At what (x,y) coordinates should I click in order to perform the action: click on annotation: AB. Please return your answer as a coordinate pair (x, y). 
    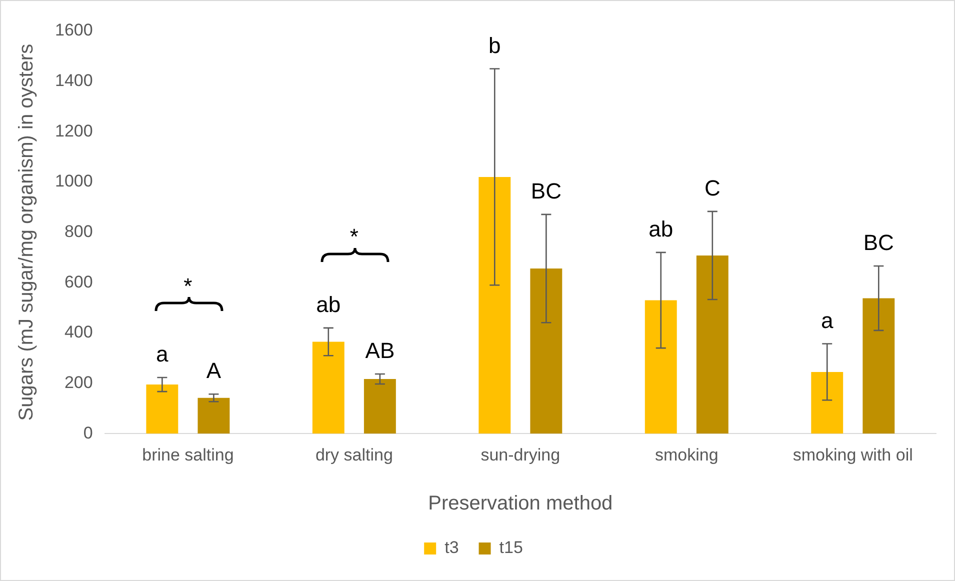
    Looking at the image, I should click on (380, 351).